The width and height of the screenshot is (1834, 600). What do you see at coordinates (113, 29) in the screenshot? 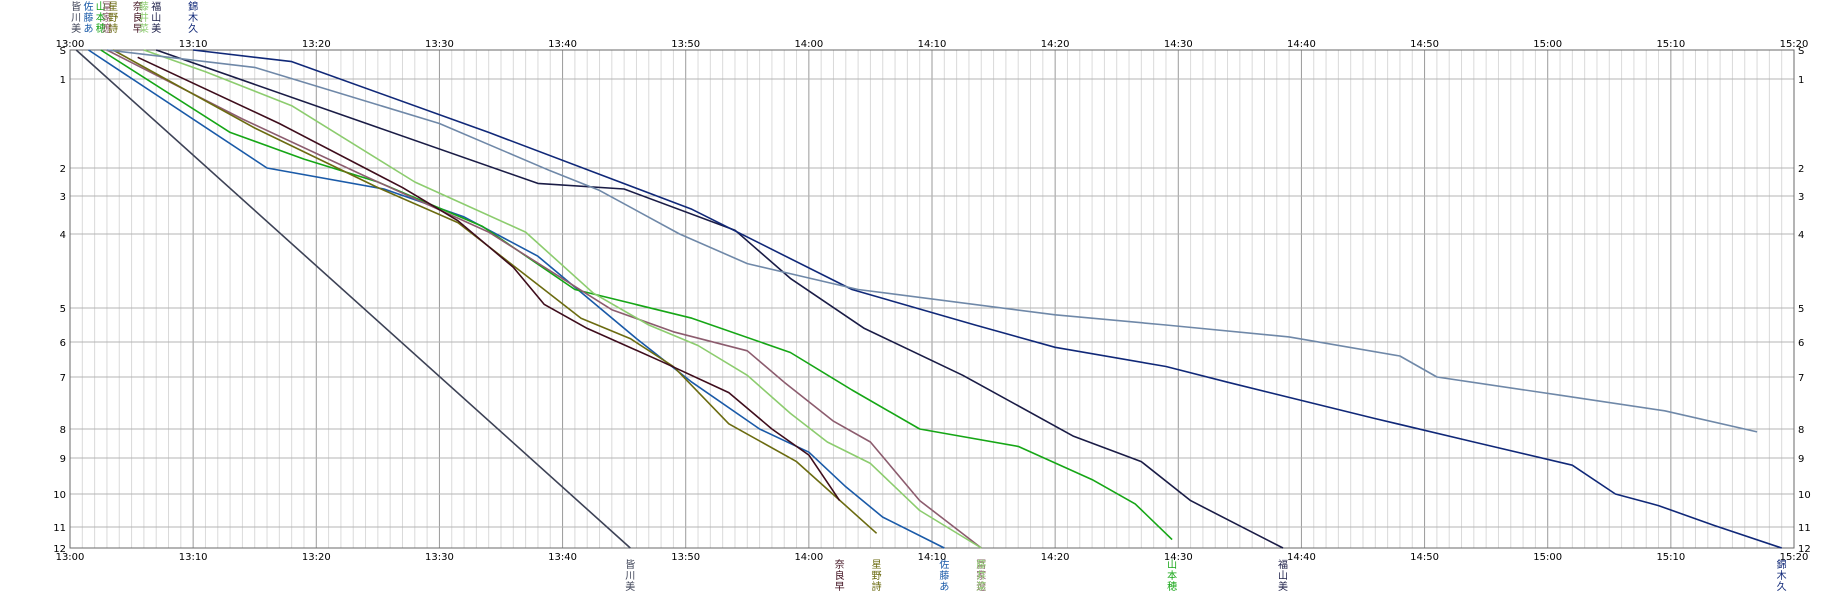
I see `series-label-top: 詩` at bounding box center [113, 29].